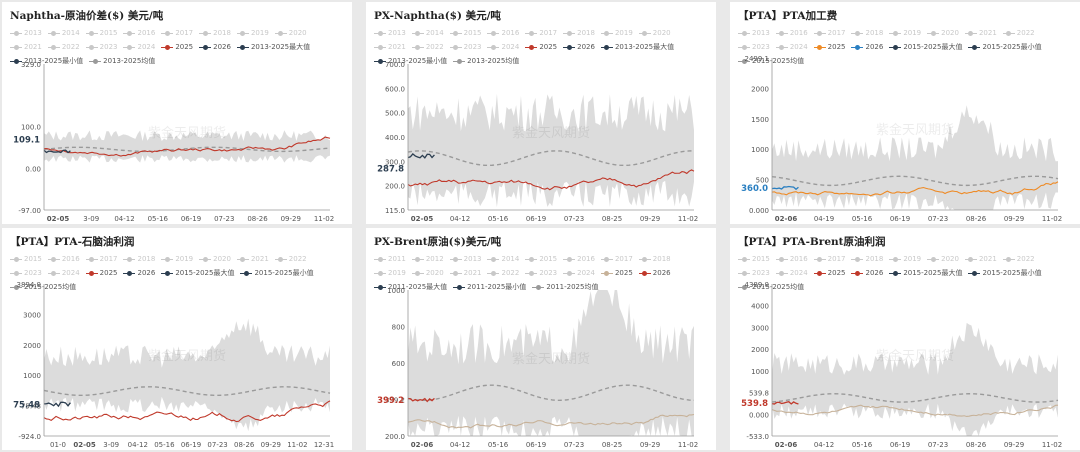 Image resolution: width=1080 pixels, height=452 pixels. What do you see at coordinates (129, 61) in the screenshot?
I see `legend-label: 2013-2025均值` at bounding box center [129, 61].